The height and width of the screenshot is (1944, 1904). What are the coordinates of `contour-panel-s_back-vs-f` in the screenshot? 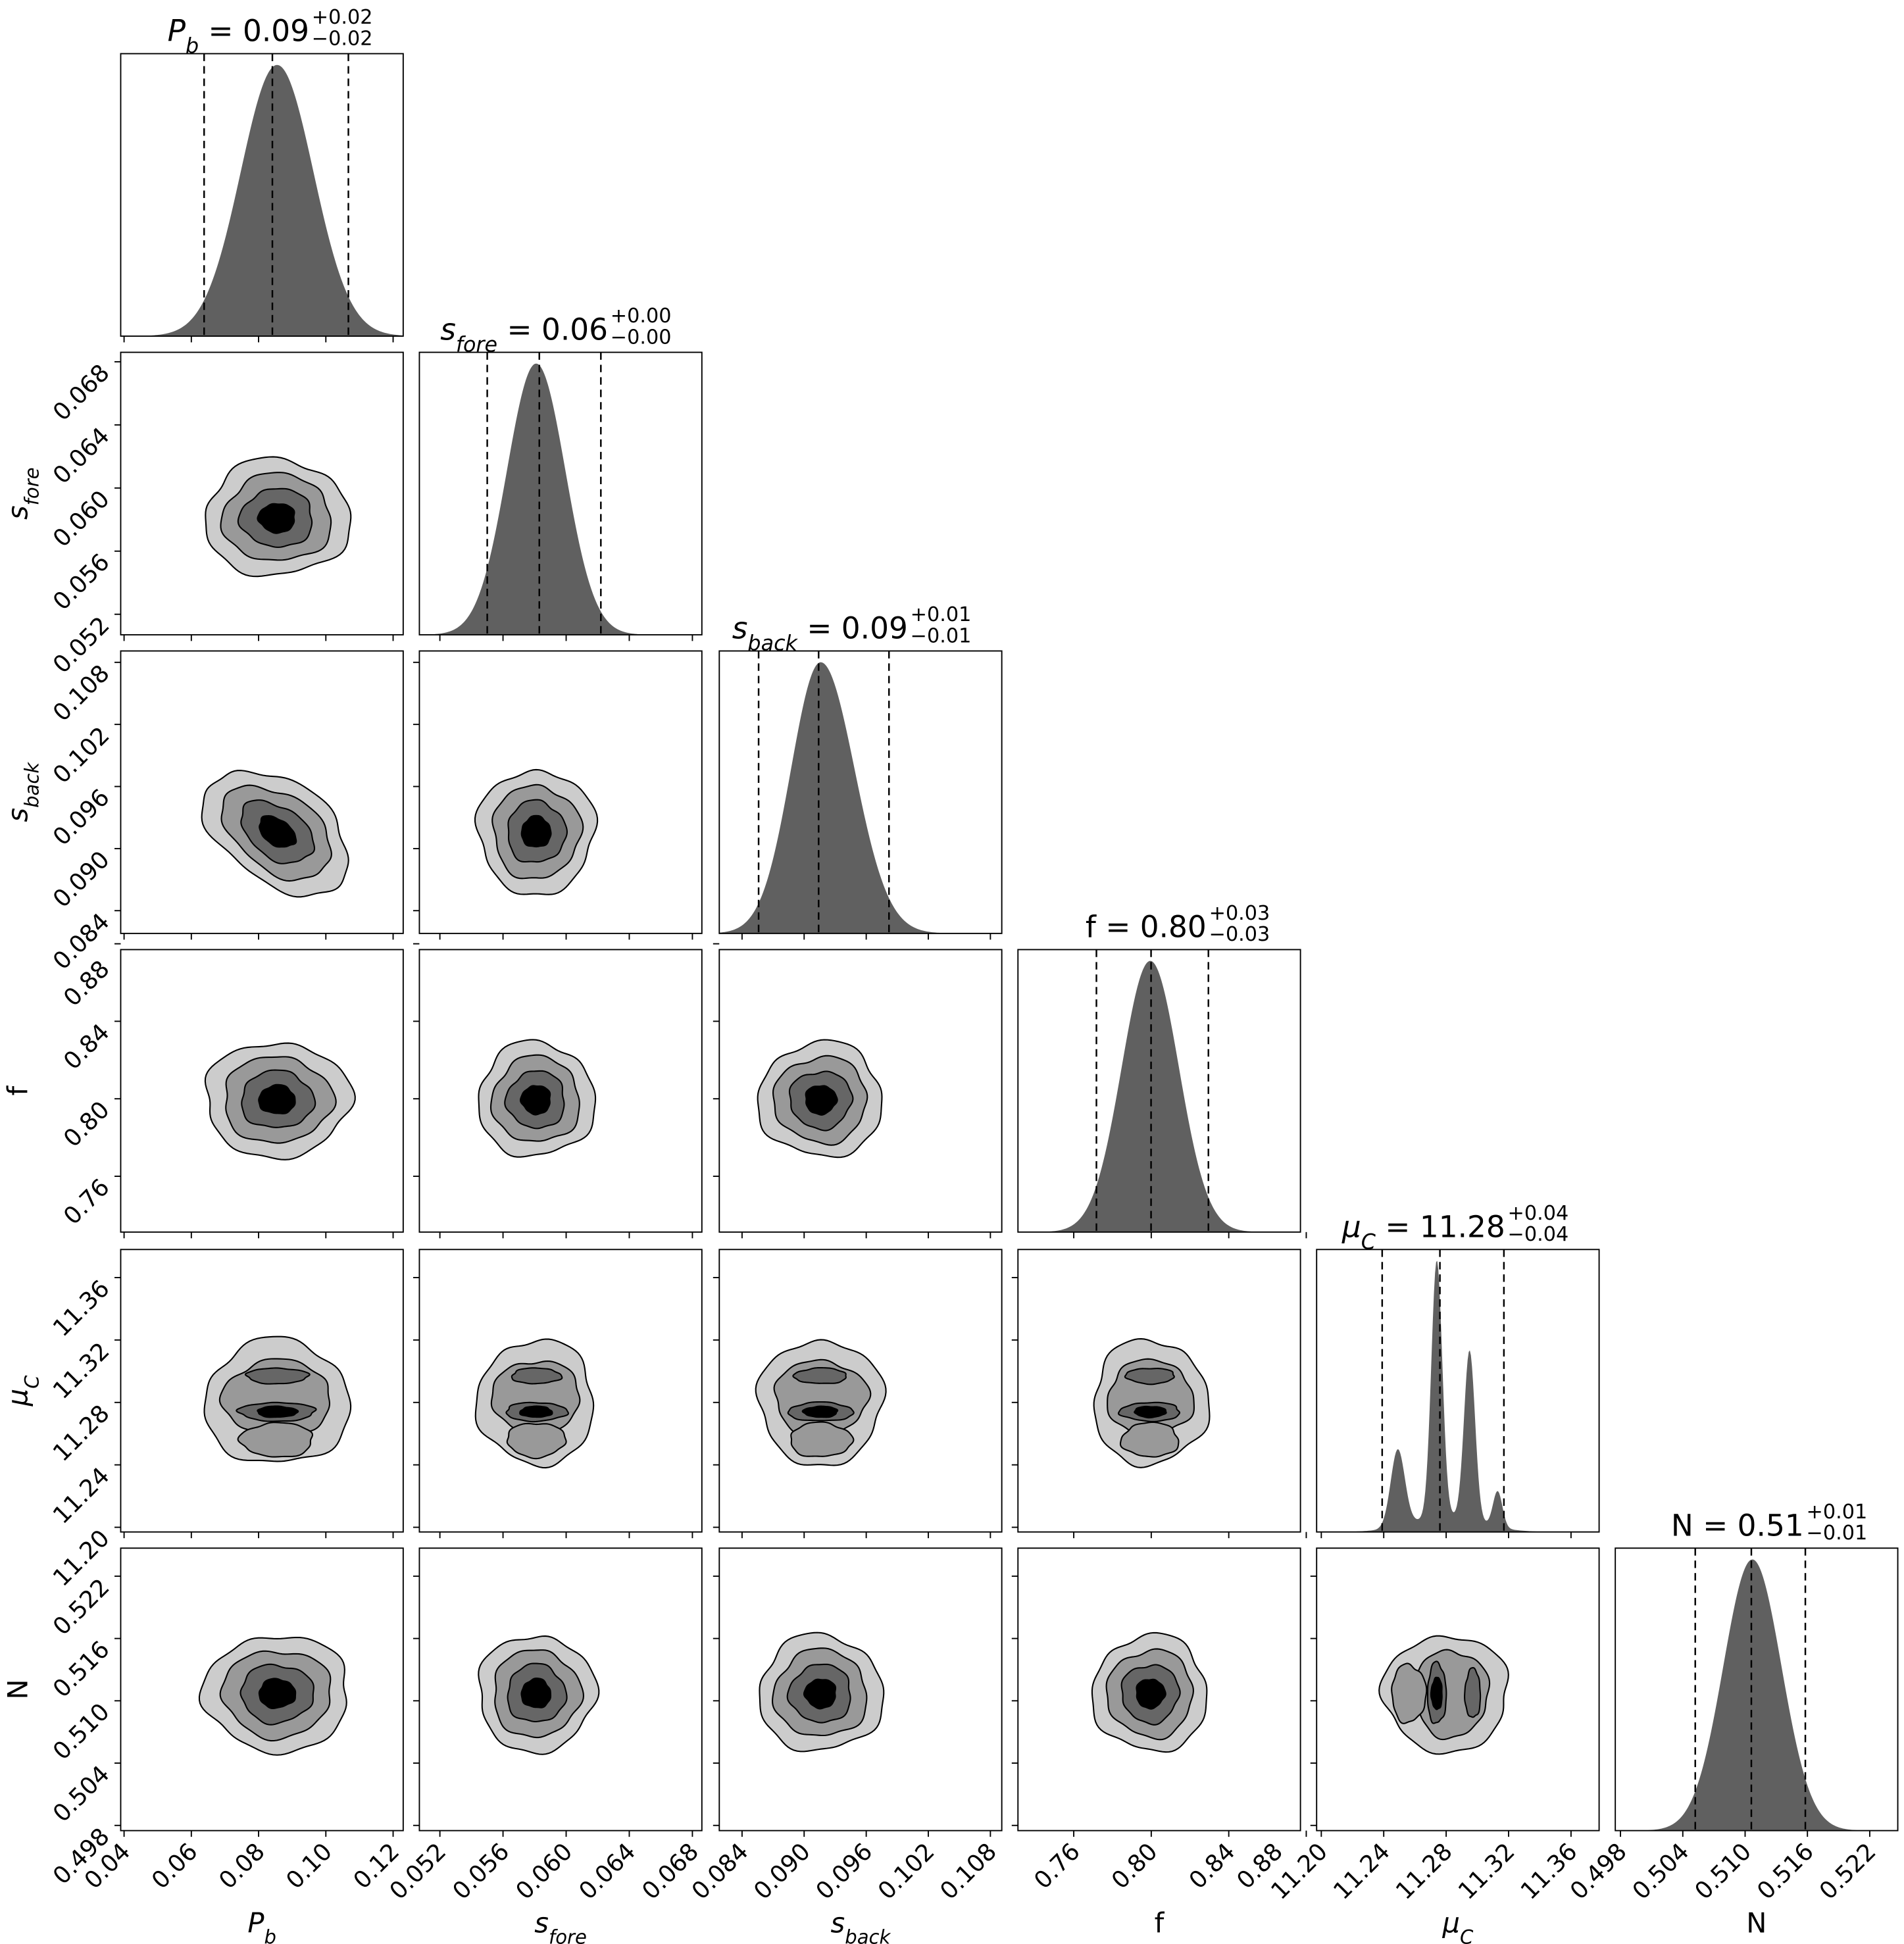 It's located at (858, 1091).